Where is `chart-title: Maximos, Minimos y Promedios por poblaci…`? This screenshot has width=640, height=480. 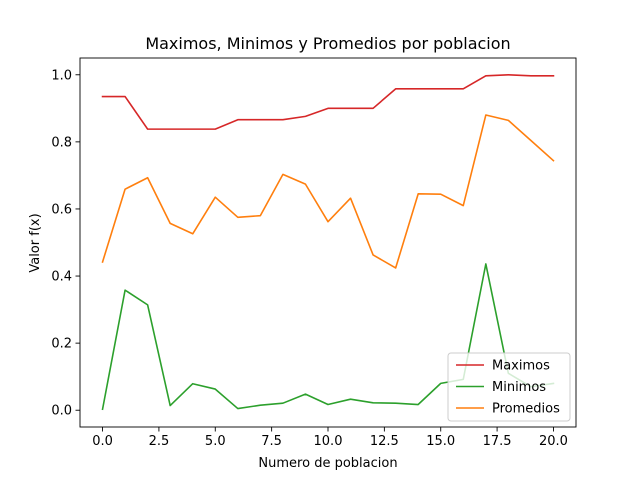
chart-title: Maximos, Minimos y Promedios por poblaci… is located at coordinates (327, 43).